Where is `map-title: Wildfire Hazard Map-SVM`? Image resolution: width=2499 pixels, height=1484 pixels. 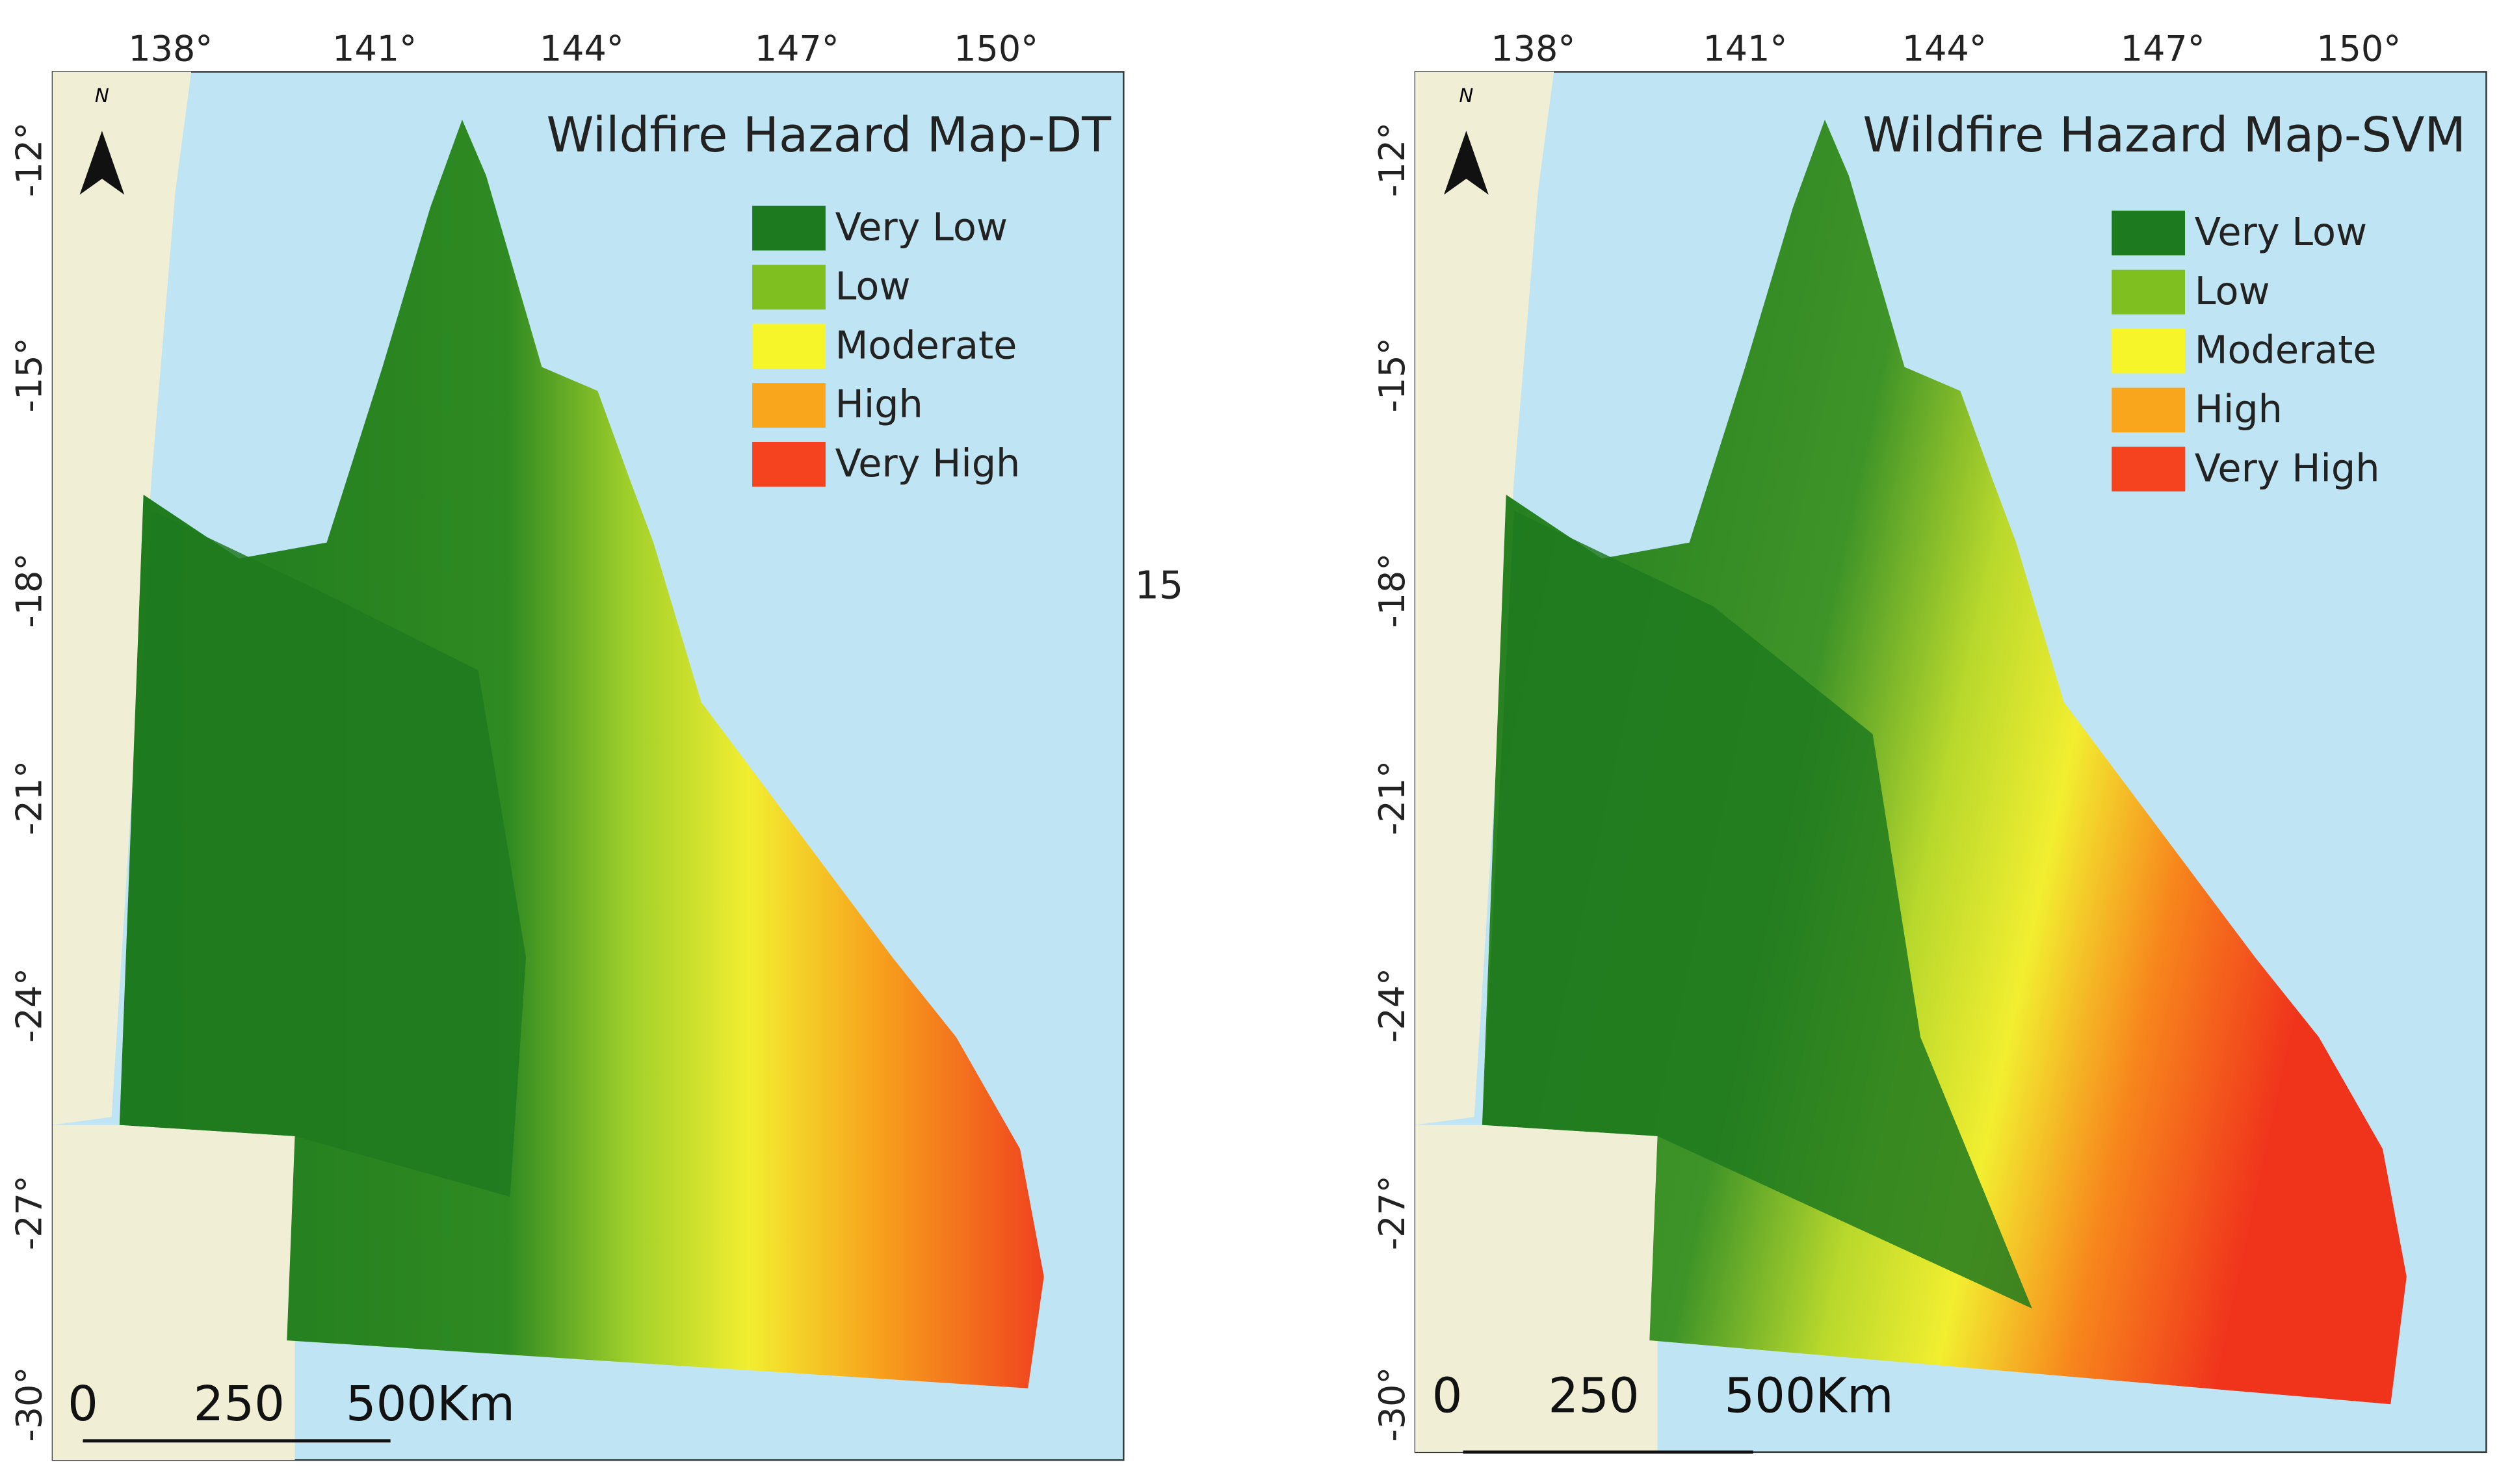 map-title: Wildfire Hazard Map-SVM is located at coordinates (2164, 136).